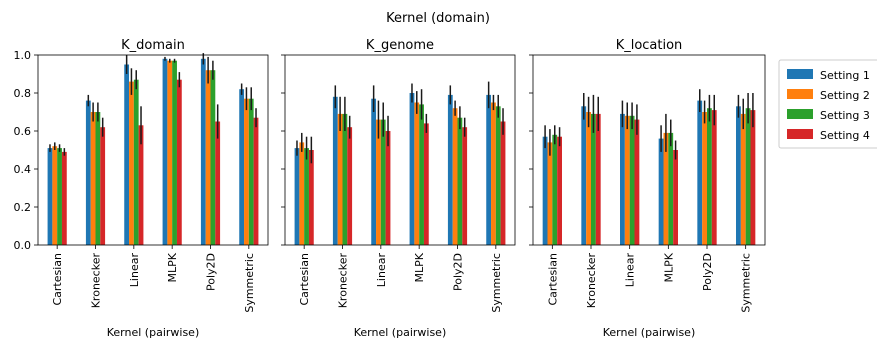  Describe the element at coordinates (23, 245) in the screenshot. I see `y-tick-label: 0.0` at that location.